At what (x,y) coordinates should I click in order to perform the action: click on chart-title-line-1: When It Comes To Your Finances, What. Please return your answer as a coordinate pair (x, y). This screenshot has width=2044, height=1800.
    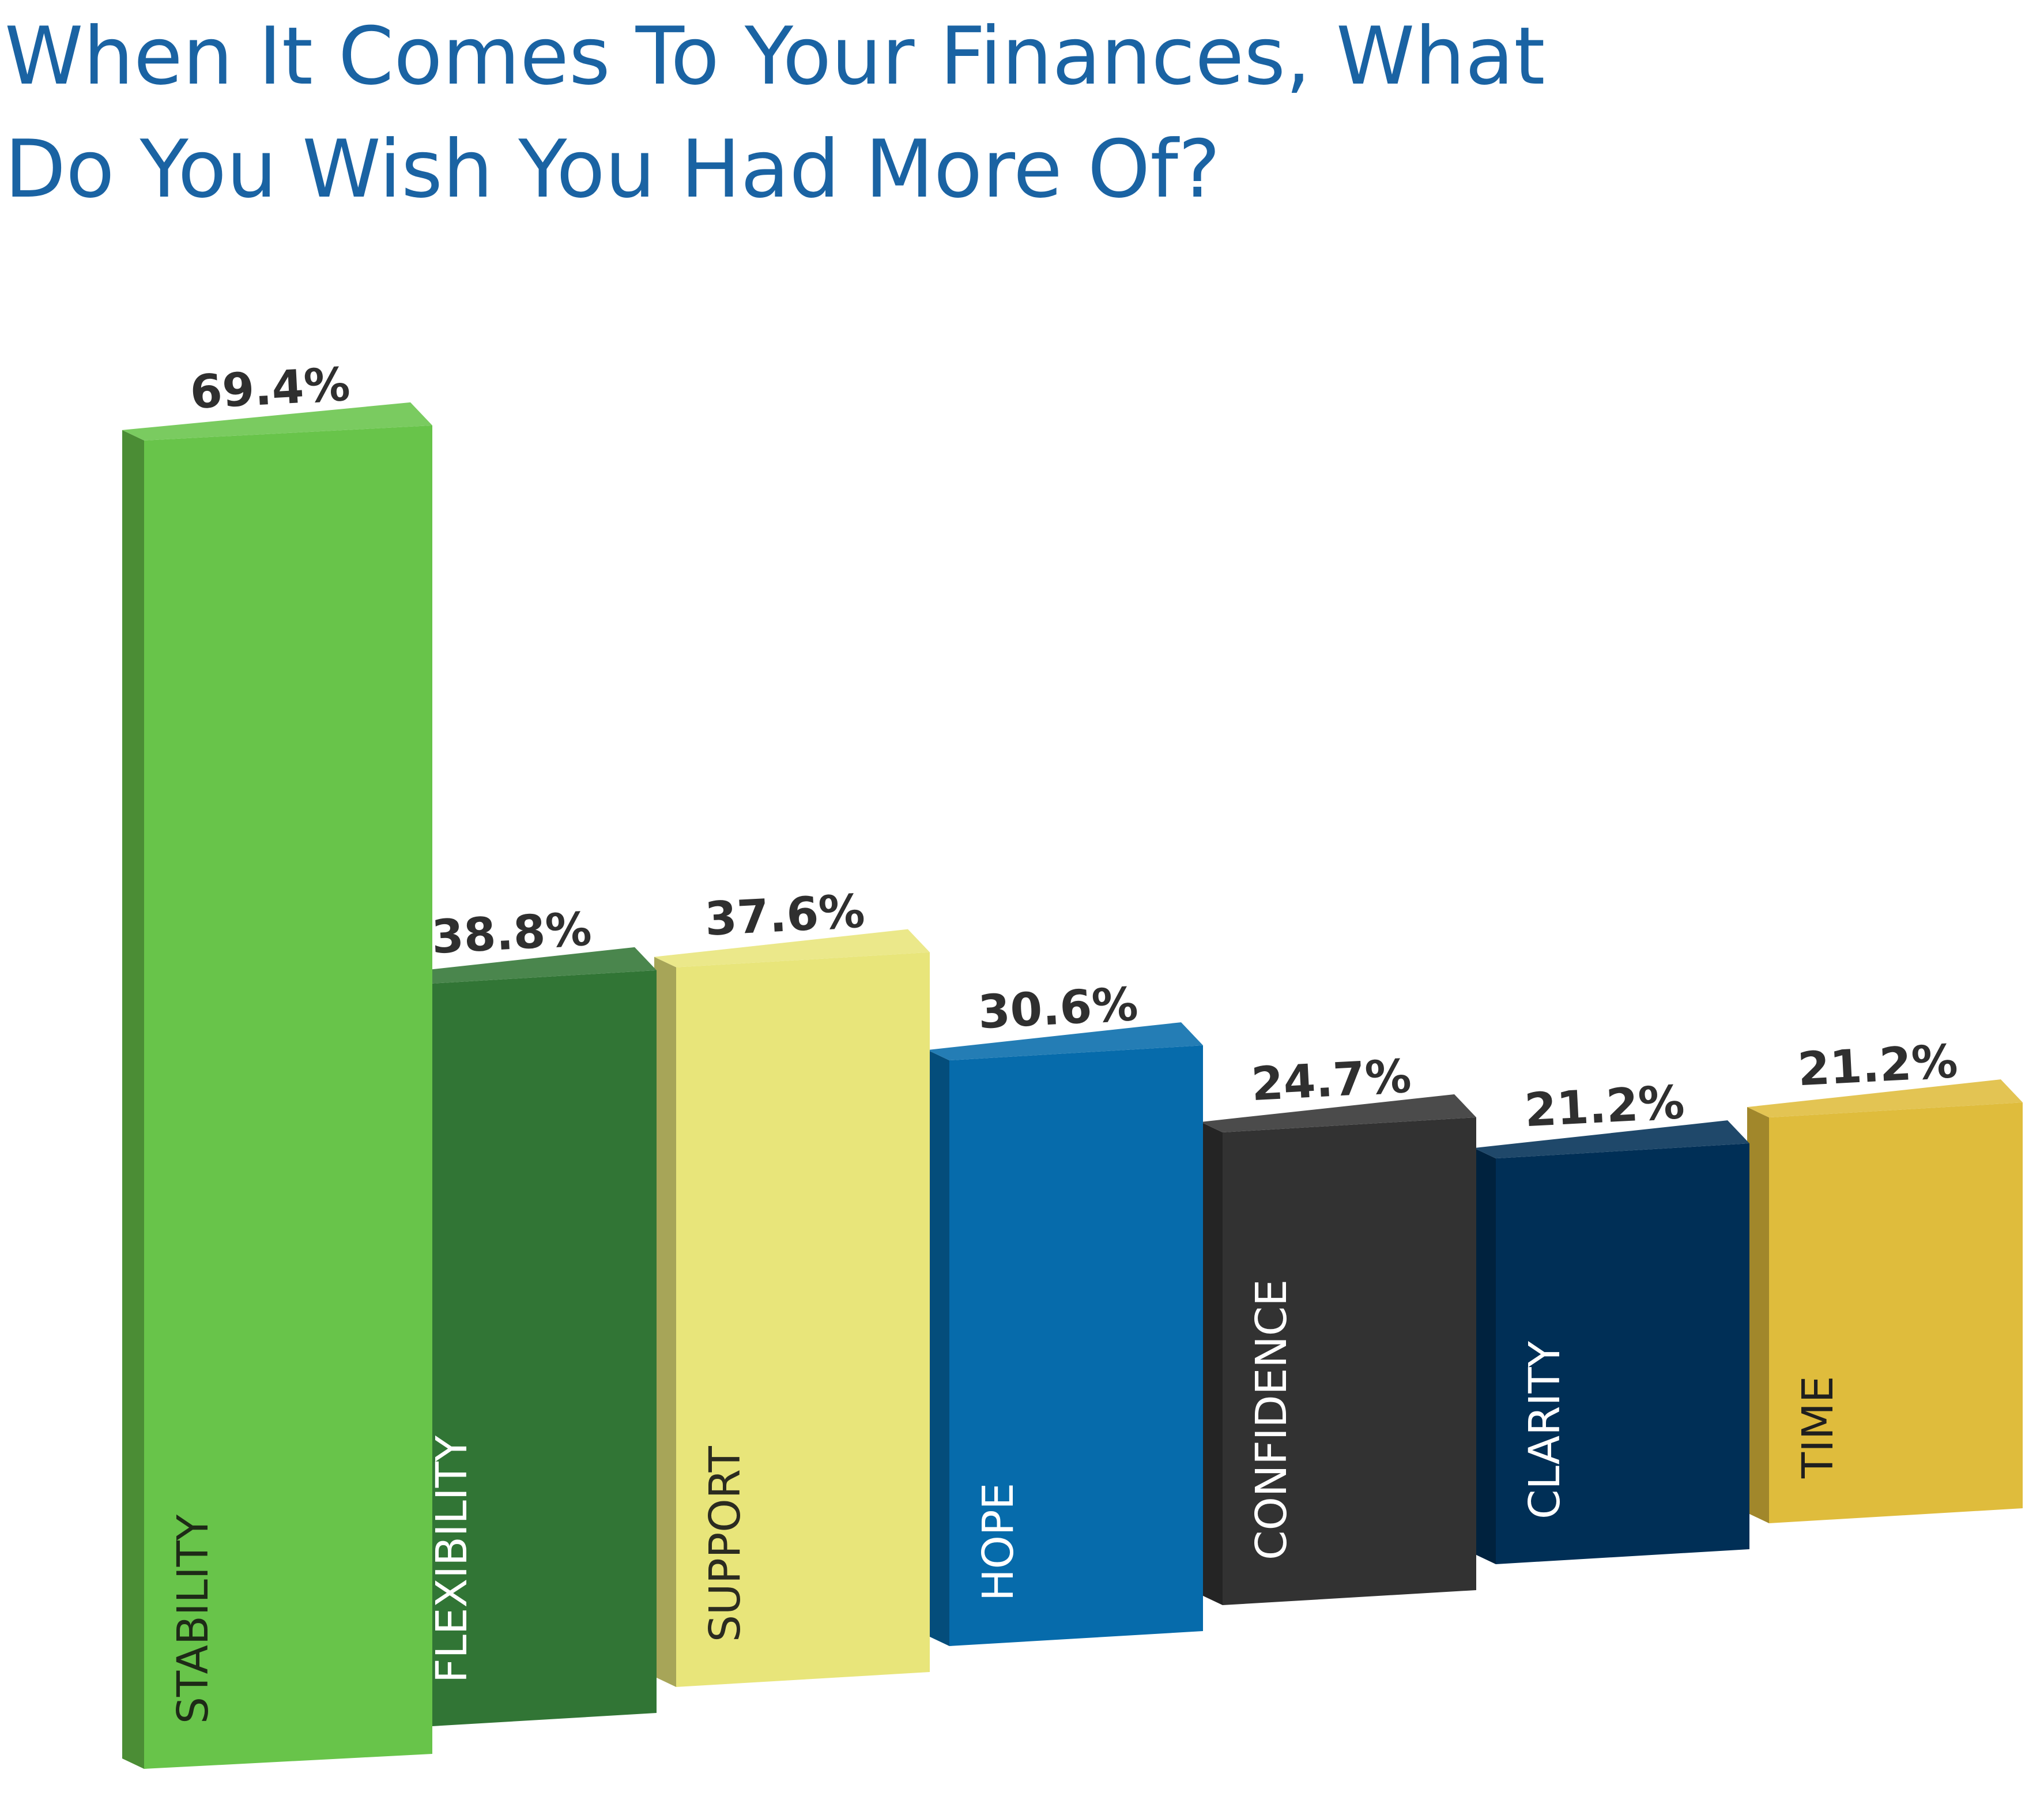
    Looking at the image, I should click on (775, 56).